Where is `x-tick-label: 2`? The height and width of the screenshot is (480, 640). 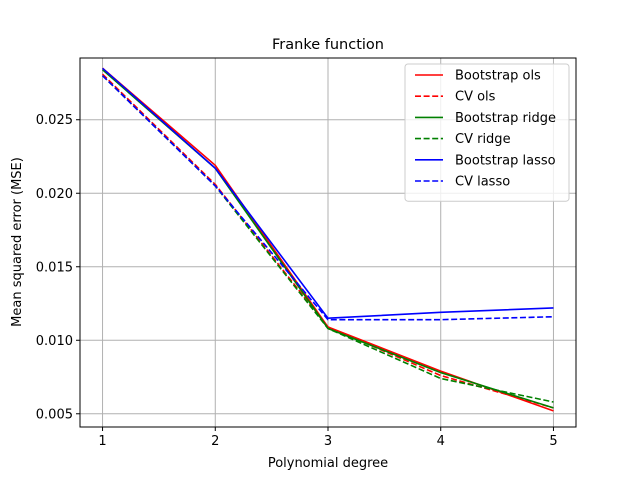
x-tick-label: 2 is located at coordinates (215, 441).